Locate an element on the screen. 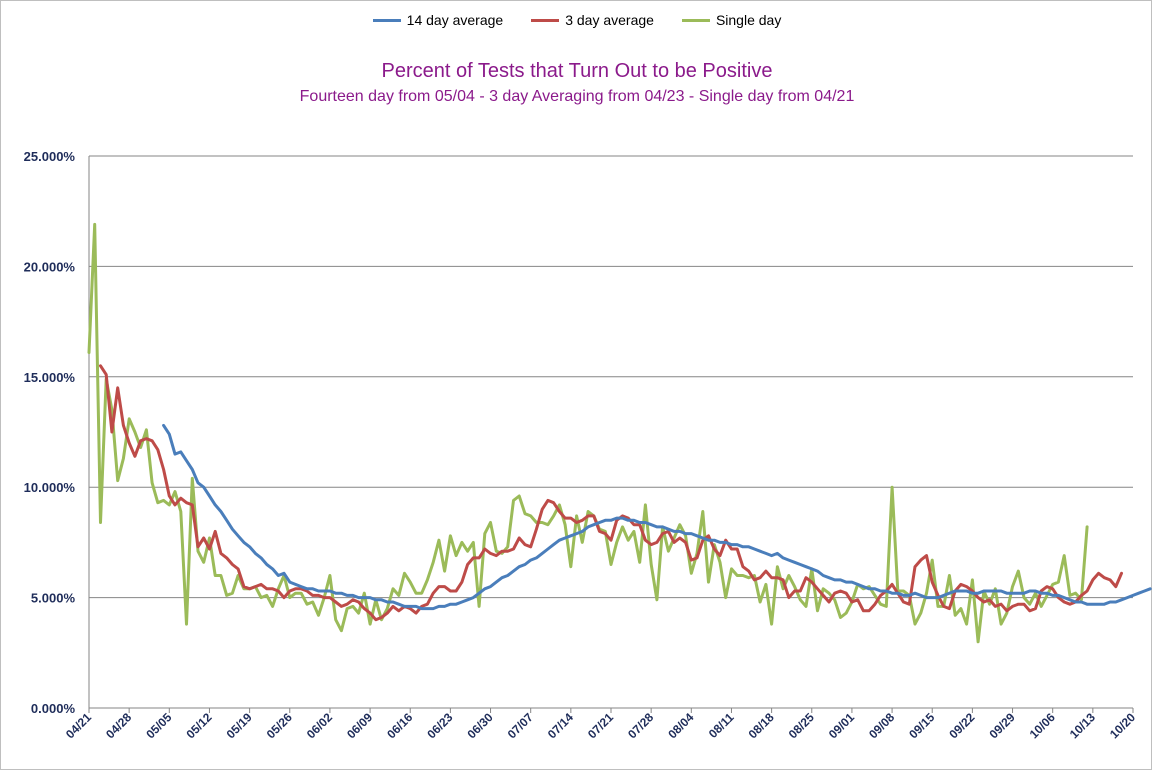 This screenshot has height=772, width=1154. x-tick-label: 09/22 is located at coordinates (961, 725).